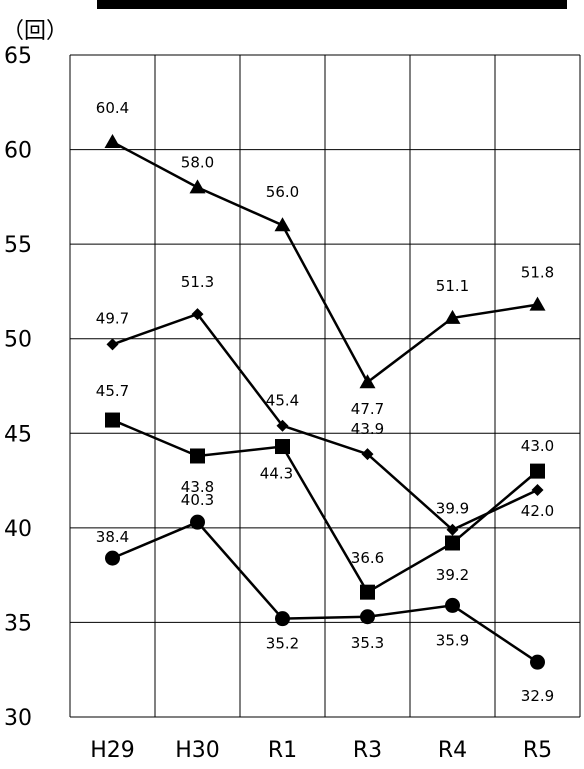 The height and width of the screenshot is (769, 584). What do you see at coordinates (18, 151) in the screenshot?
I see `y-tick-label-6: 60` at bounding box center [18, 151].